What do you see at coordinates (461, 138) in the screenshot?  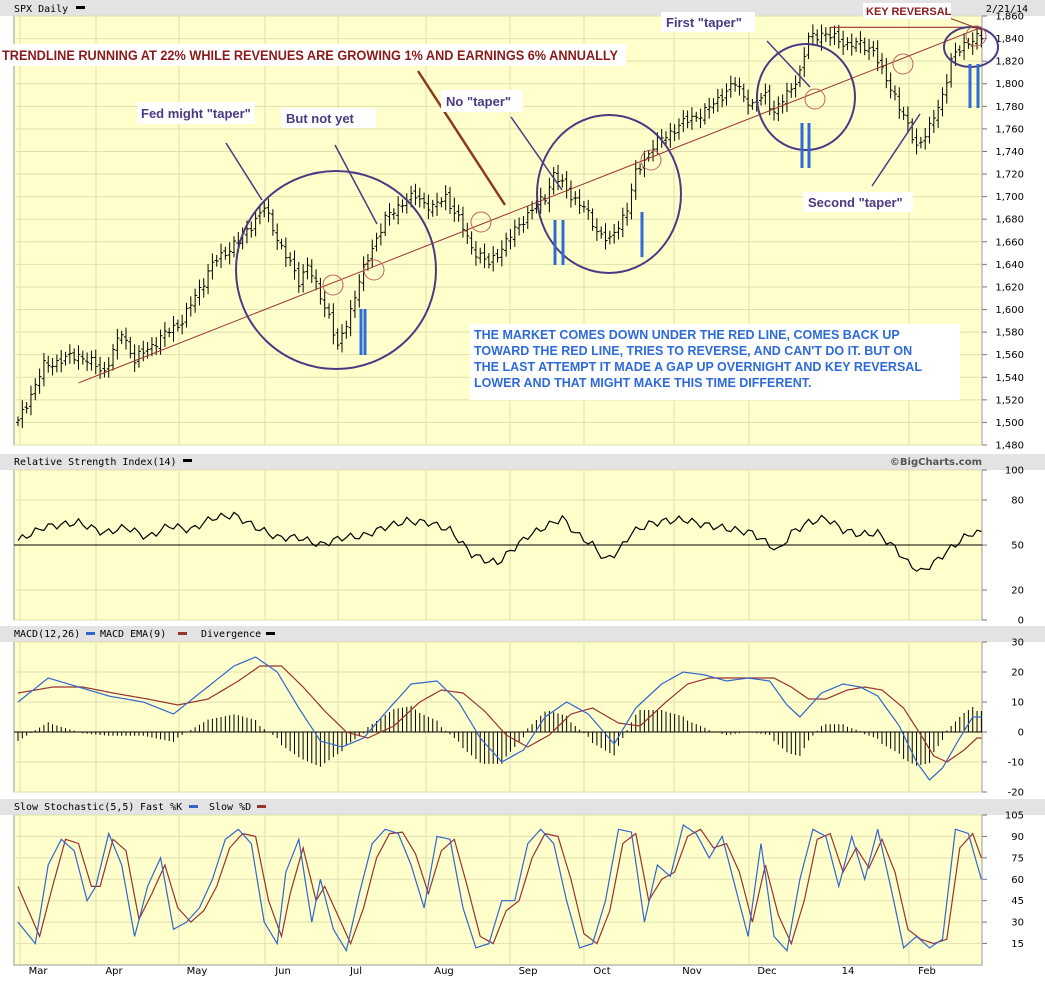 I see `pointer-headline` at bounding box center [461, 138].